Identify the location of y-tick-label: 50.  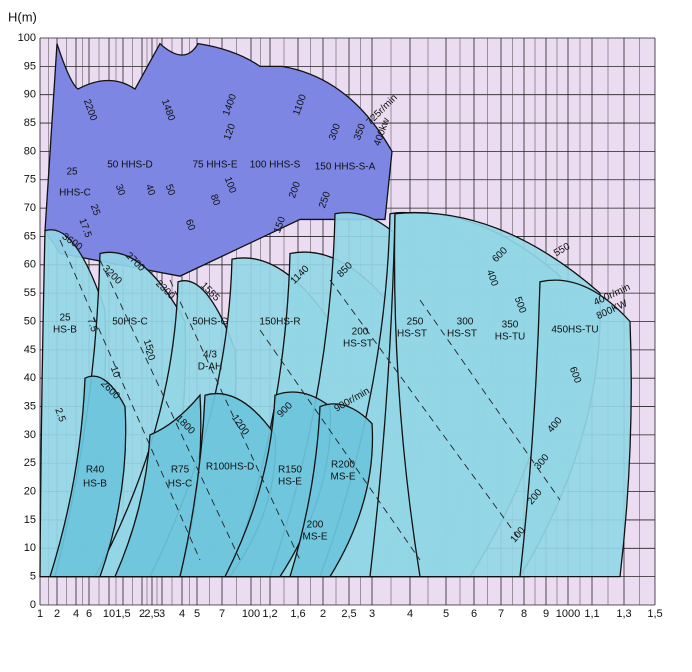
(30, 321).